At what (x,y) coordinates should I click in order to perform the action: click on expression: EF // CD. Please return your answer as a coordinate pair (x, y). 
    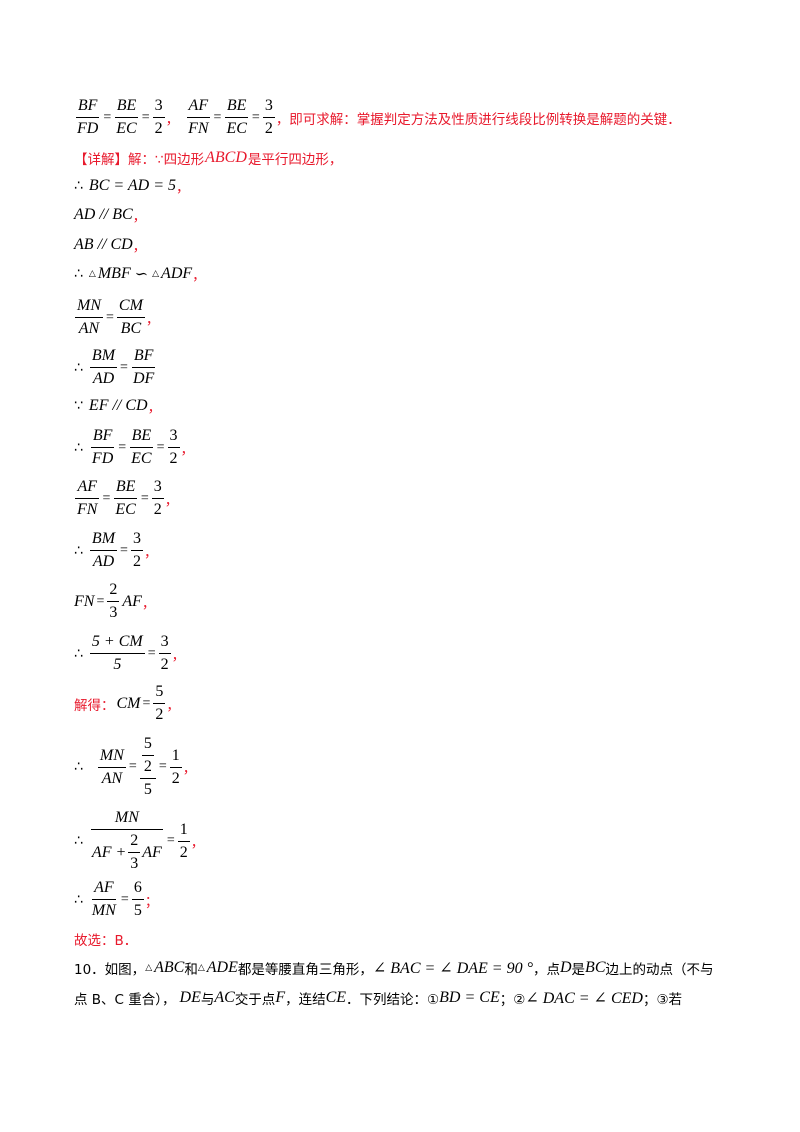
    Looking at the image, I should click on (118, 405).